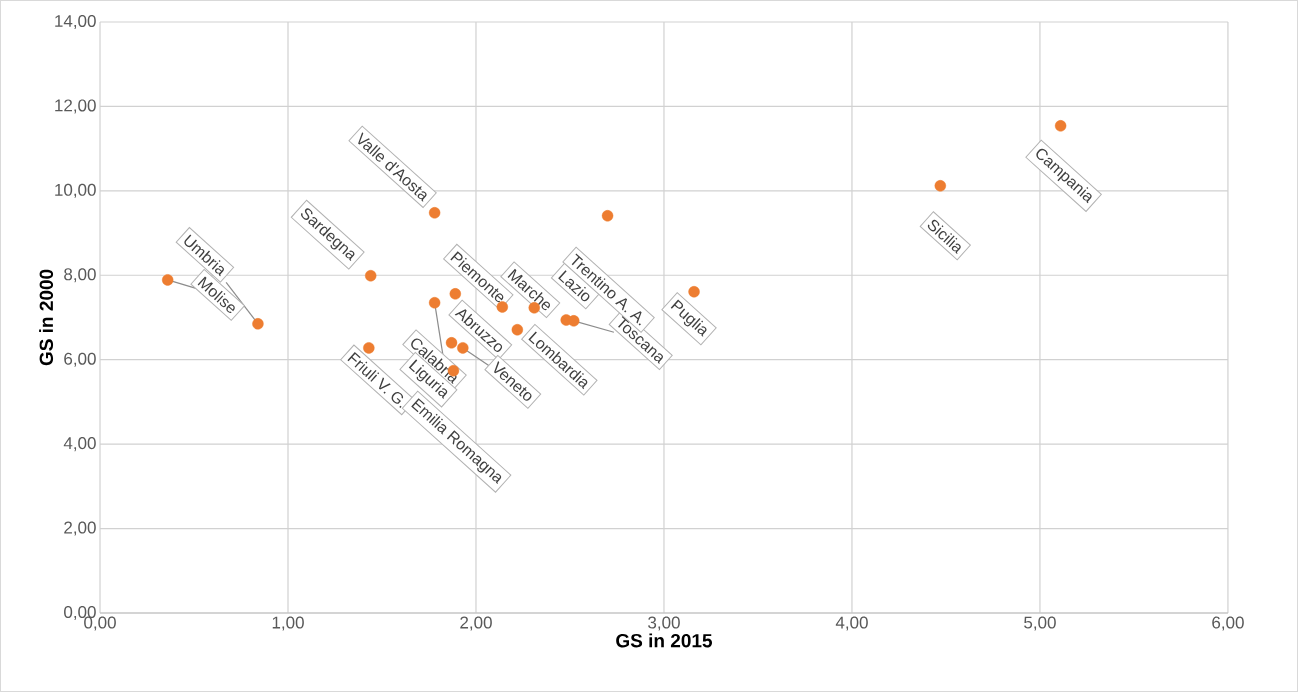 This screenshot has height=692, width=1298. What do you see at coordinates (79, 444) in the screenshot?
I see `y-tick-label: 4,00` at bounding box center [79, 444].